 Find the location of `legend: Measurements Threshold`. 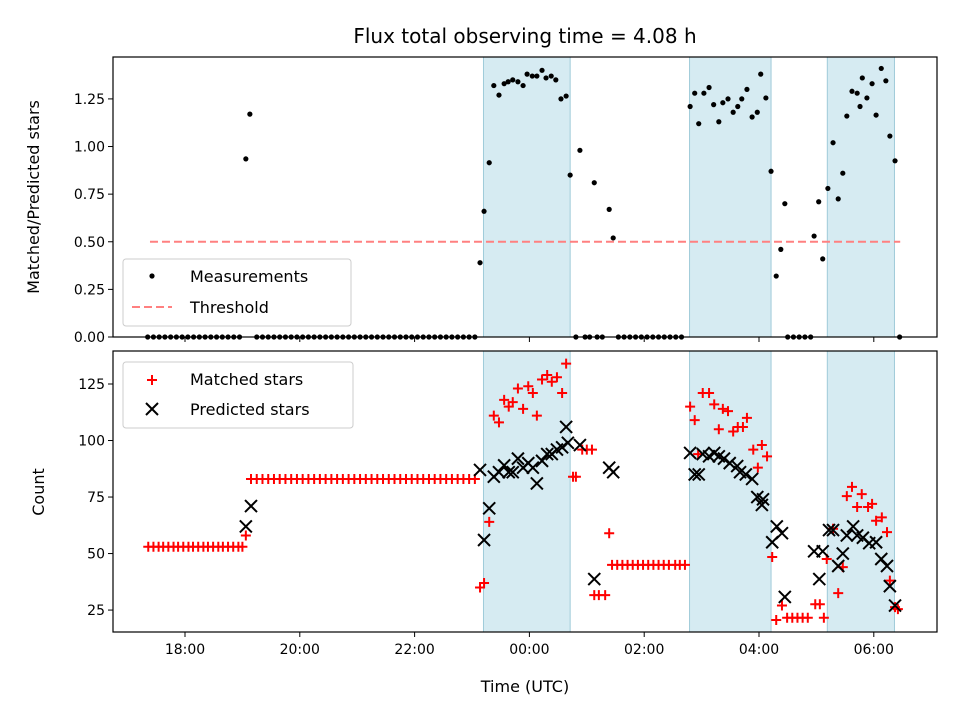

legend: Measurements Threshold is located at coordinates (237, 292).